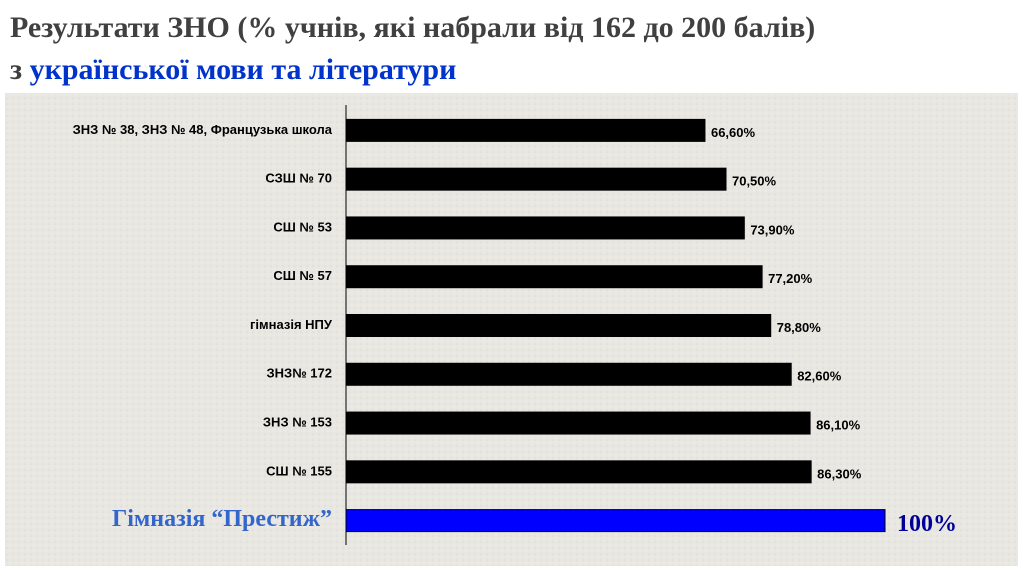  I want to click on category-label: СШ № 53, so click(302, 226).